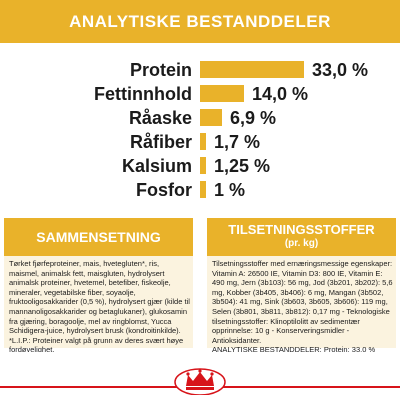 This screenshot has width=400, height=400. What do you see at coordinates (280, 94) in the screenshot?
I see `analysis-value: 14,0 %` at bounding box center [280, 94].